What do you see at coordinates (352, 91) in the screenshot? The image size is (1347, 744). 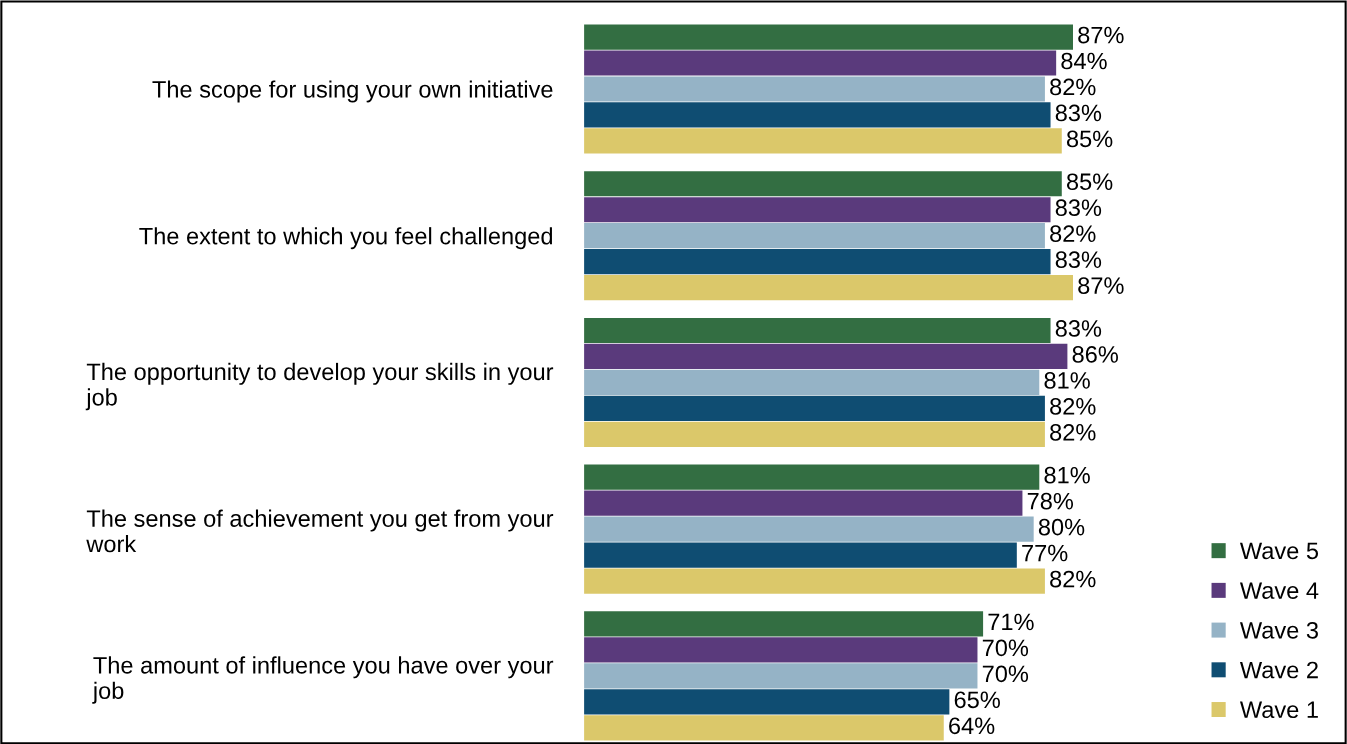 I see `y-tick-label: The scope for using your own initiative` at bounding box center [352, 91].